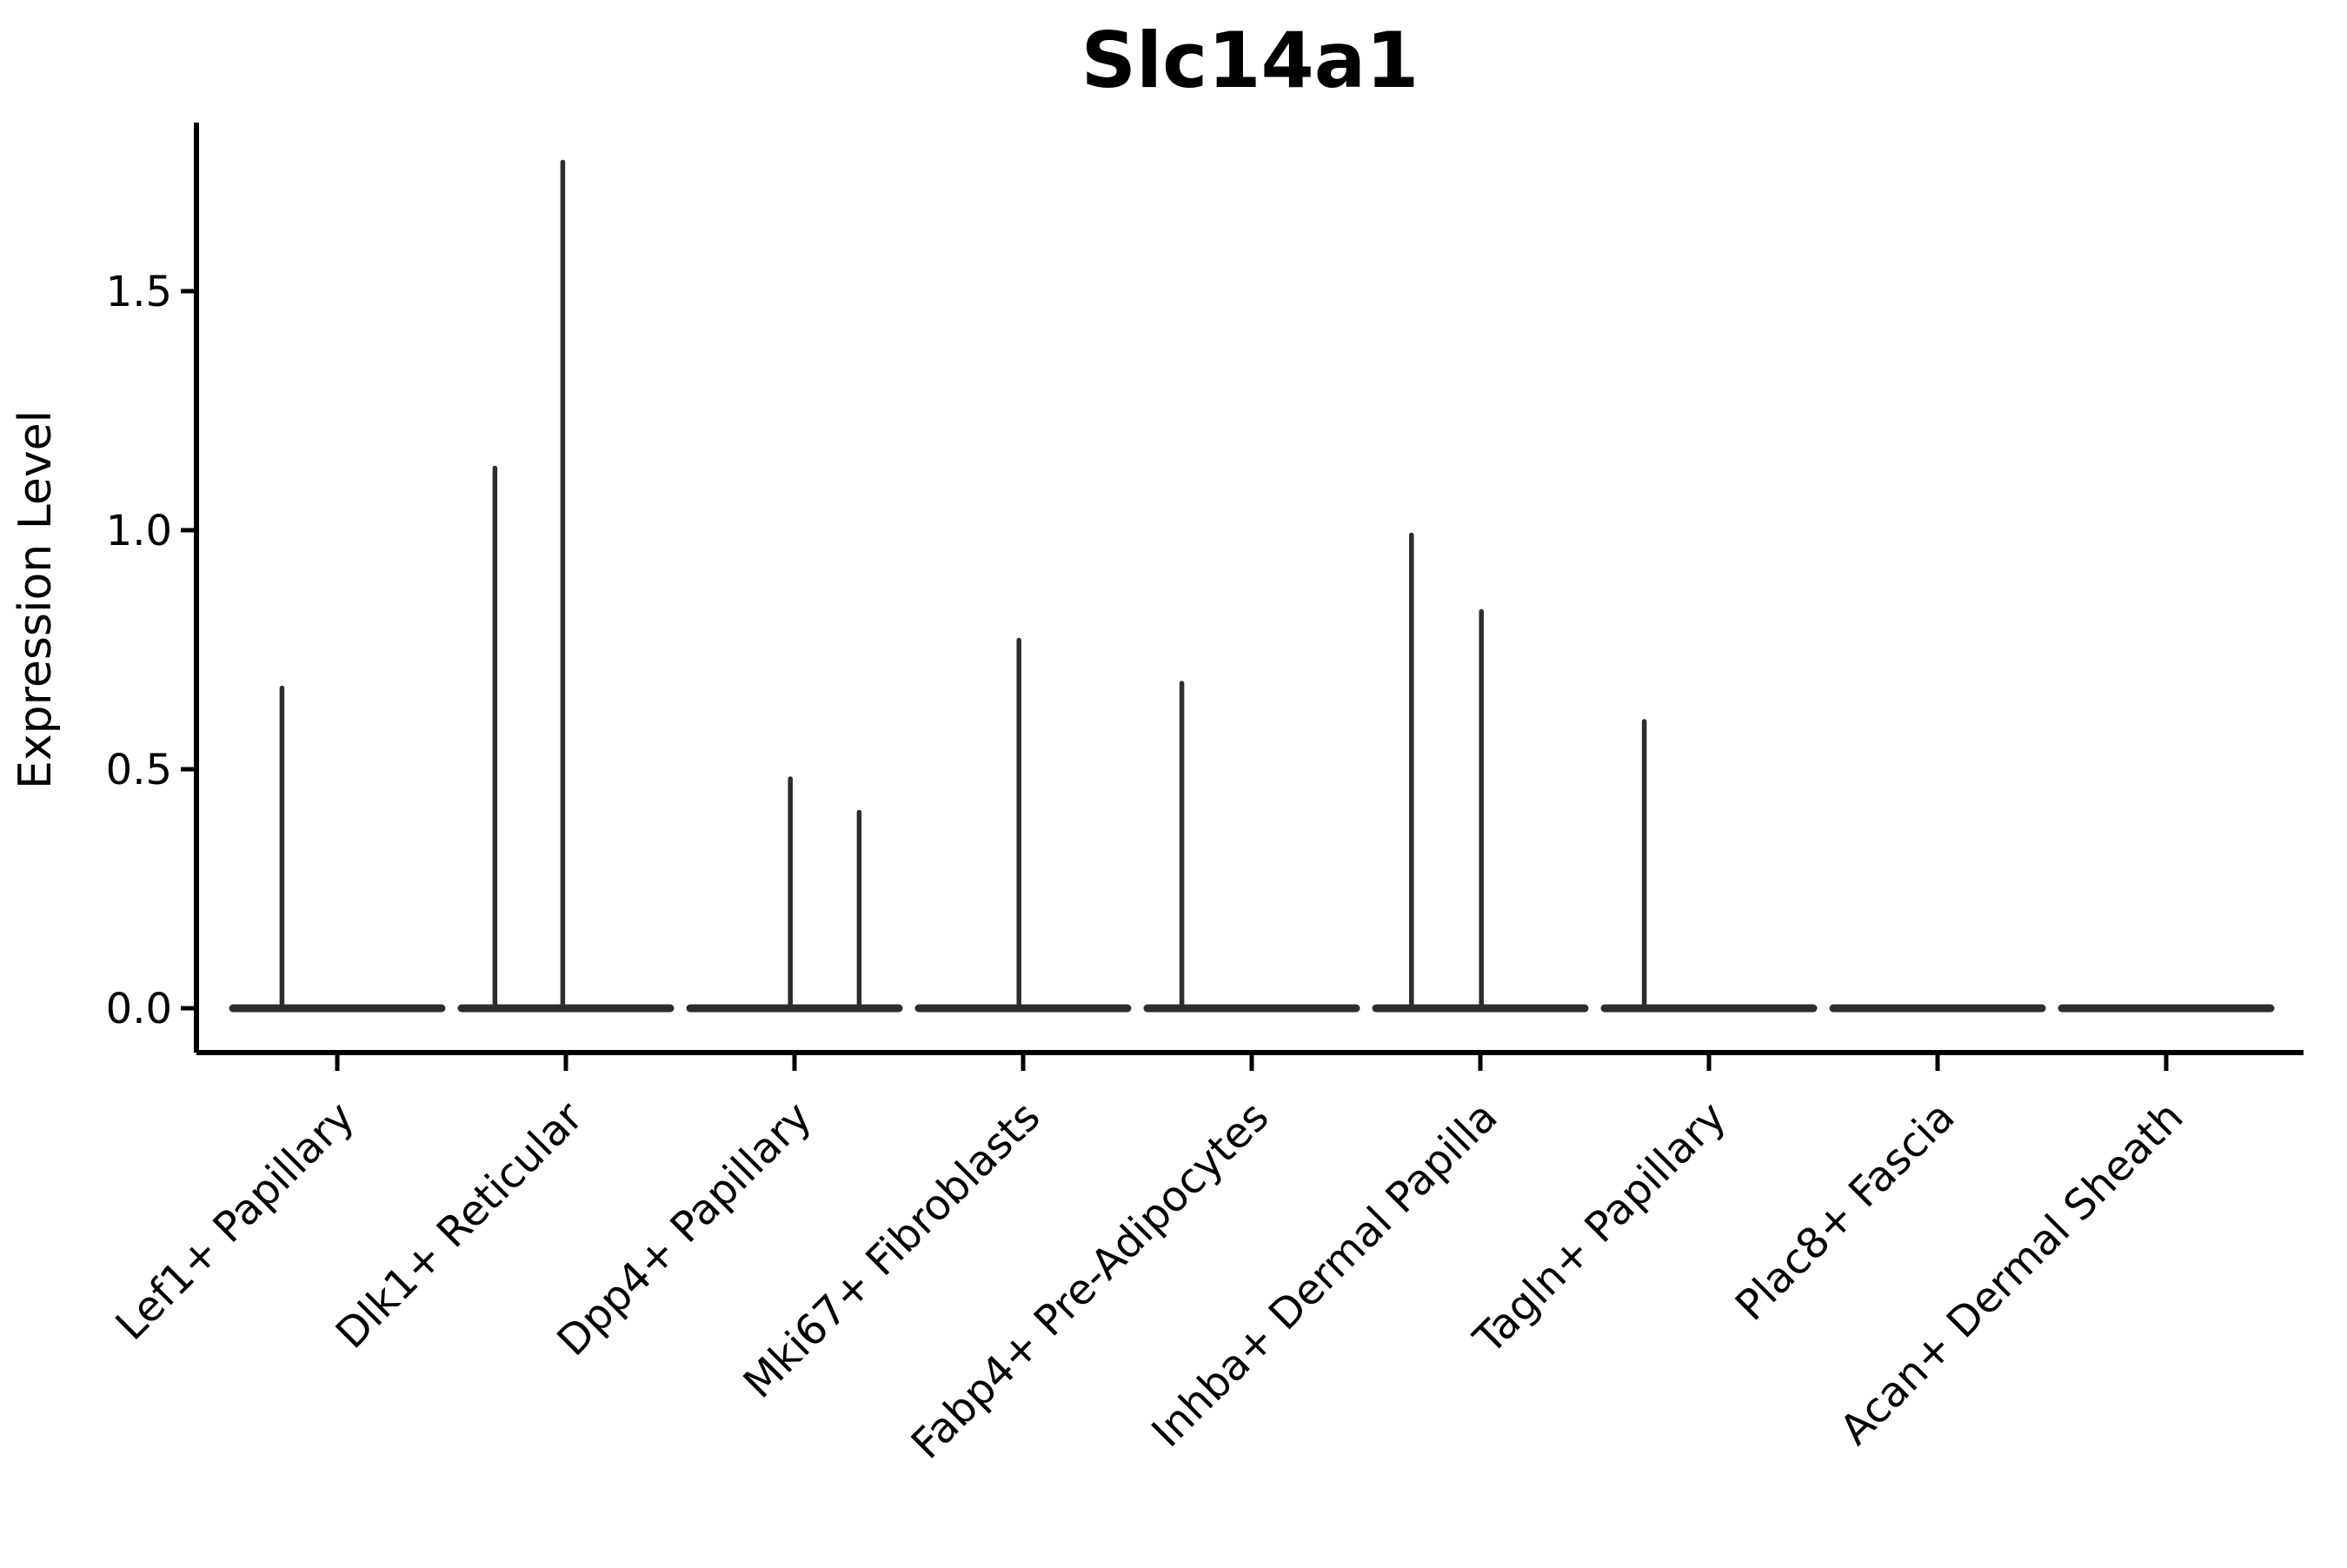 The height and width of the screenshot is (1568, 2347). I want to click on y-tick-label: 1.0, so click(139, 531).